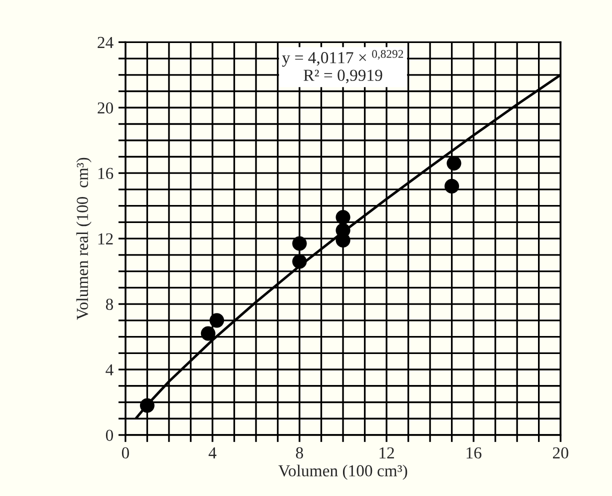  What do you see at coordinates (84, 239) in the screenshot?
I see `y-axis-title: Volumen real (100 cm³)` at bounding box center [84, 239].